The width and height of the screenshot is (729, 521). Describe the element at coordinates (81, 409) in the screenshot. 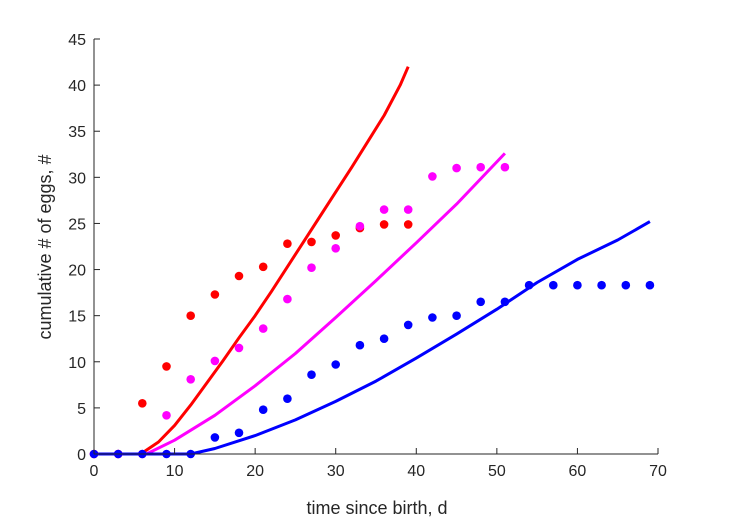

I see `y-tick-label: 5` at that location.